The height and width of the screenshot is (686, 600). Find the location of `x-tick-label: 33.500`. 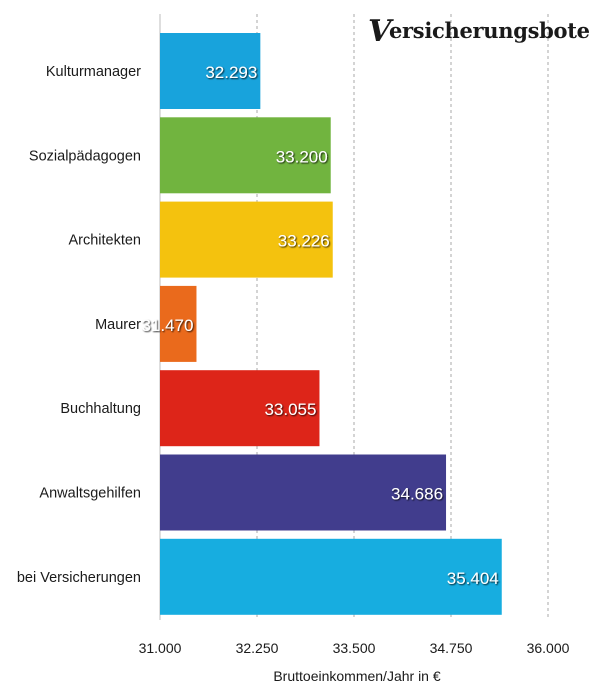

x-tick-label: 33.500 is located at coordinates (354, 648).